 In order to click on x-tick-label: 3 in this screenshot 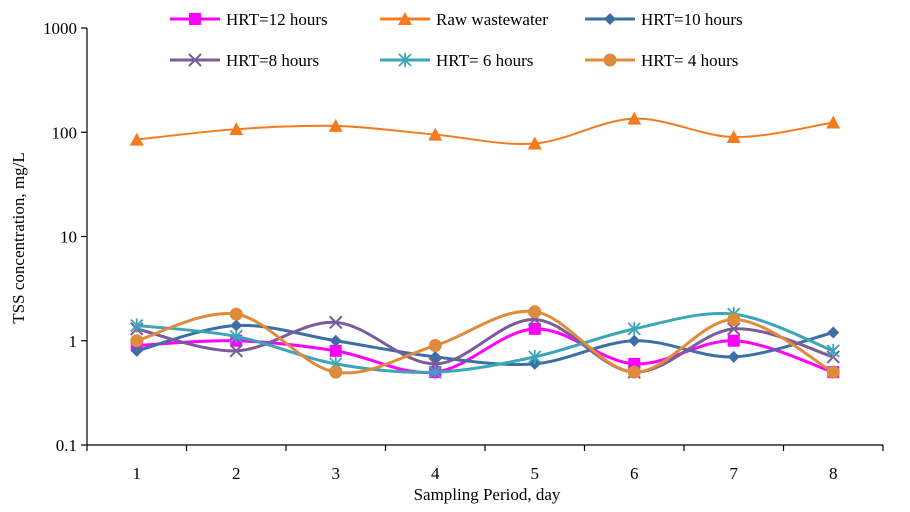, I will do `click(336, 473)`.